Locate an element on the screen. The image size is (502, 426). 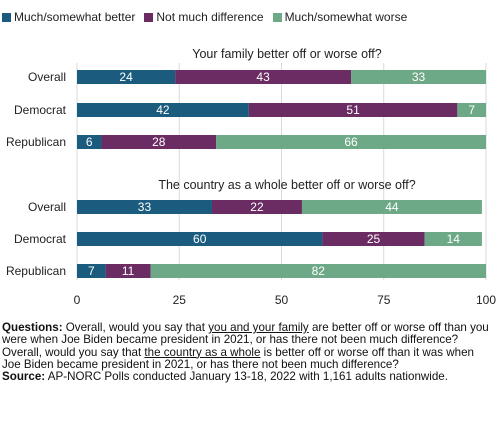
bar-segment-2-democrat-much-somewhat-worse is located at coordinates (453, 239).